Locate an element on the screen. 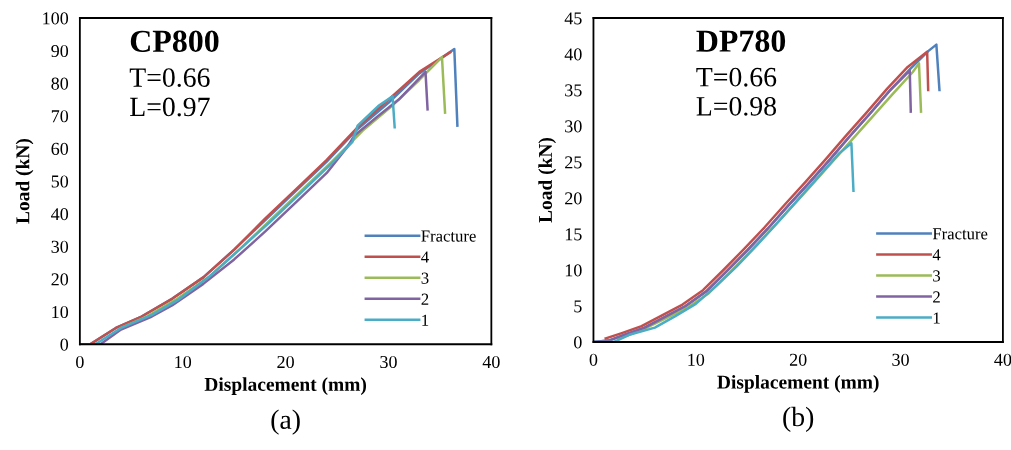 The width and height of the screenshot is (1011, 450). y-tick-label: 15 is located at coordinates (573, 234).